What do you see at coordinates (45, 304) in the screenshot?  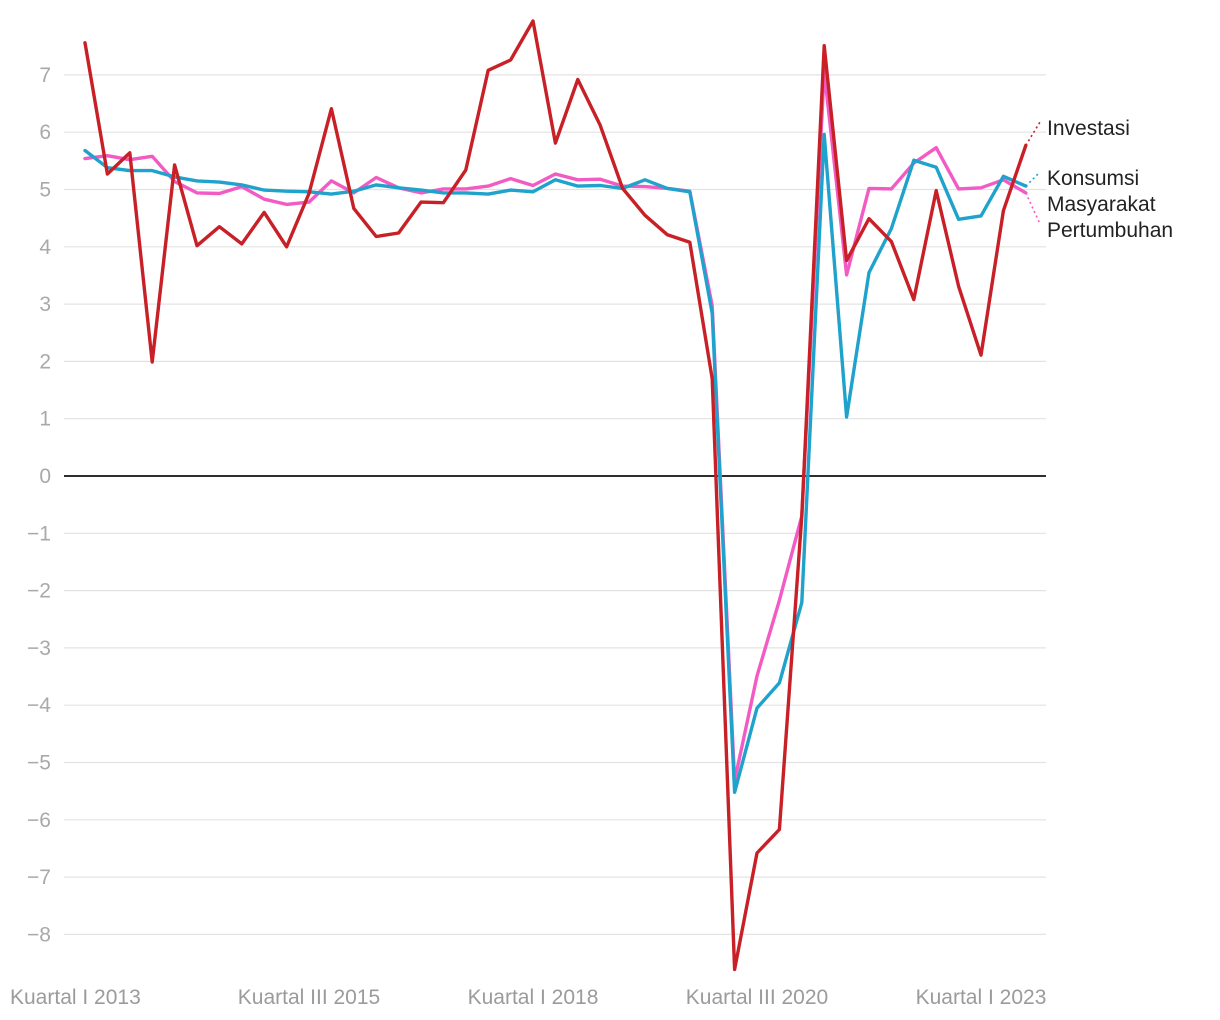 I see `y-tick-label: 3` at bounding box center [45, 304].